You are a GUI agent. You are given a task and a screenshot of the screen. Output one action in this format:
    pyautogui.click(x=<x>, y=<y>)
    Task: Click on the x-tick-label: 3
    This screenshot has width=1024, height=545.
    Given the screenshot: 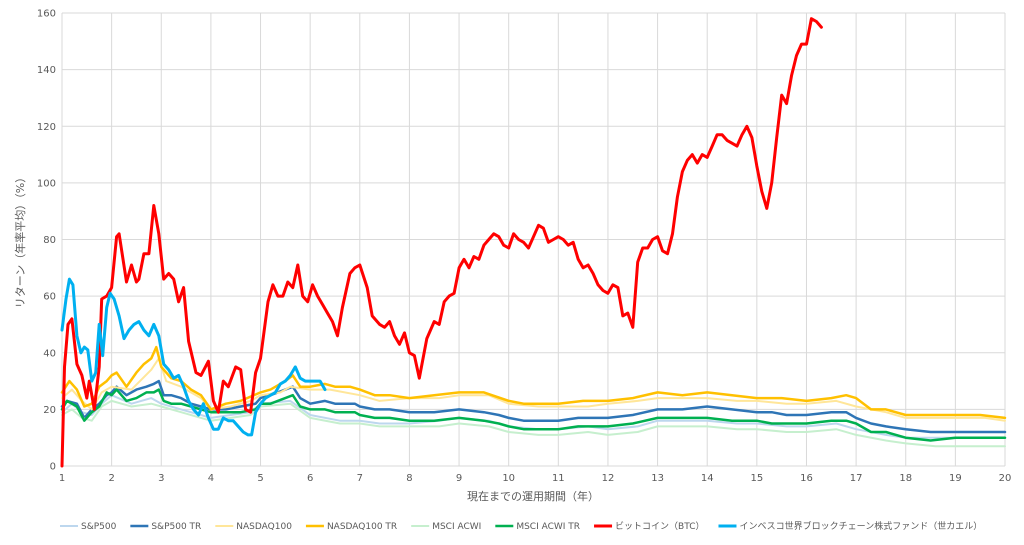 What is the action you would take?
    pyautogui.click(x=161, y=478)
    